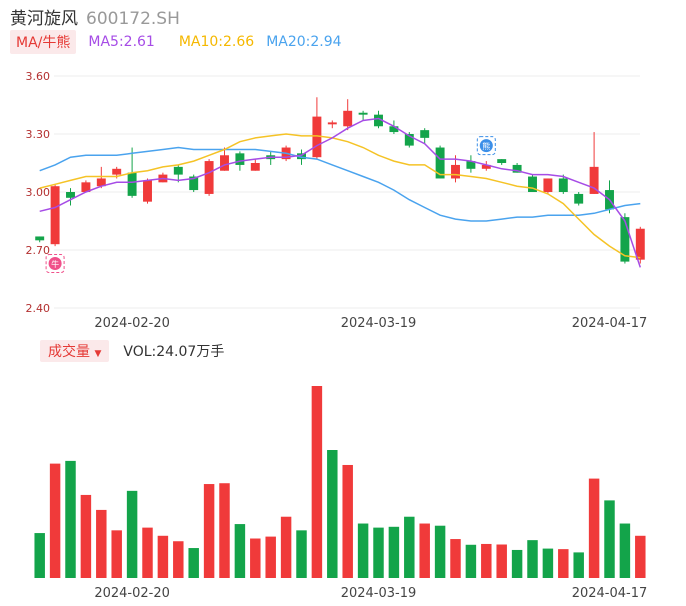 The height and width of the screenshot is (606, 686). I want to click on bear-marker-badge, so click(486, 146).